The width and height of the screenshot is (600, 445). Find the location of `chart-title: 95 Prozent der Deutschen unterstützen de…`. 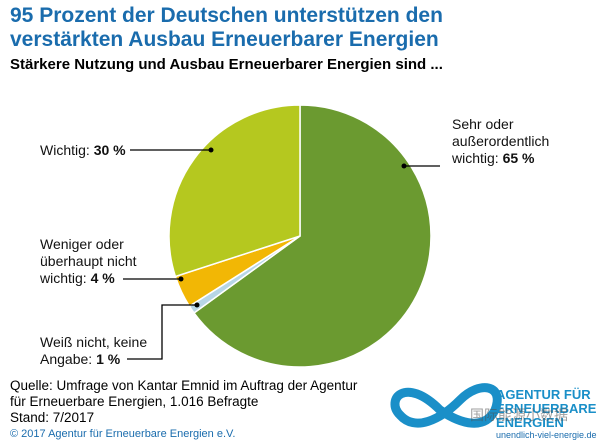

chart-title: 95 Prozent der Deutschen unterstützen de… is located at coordinates (226, 27).